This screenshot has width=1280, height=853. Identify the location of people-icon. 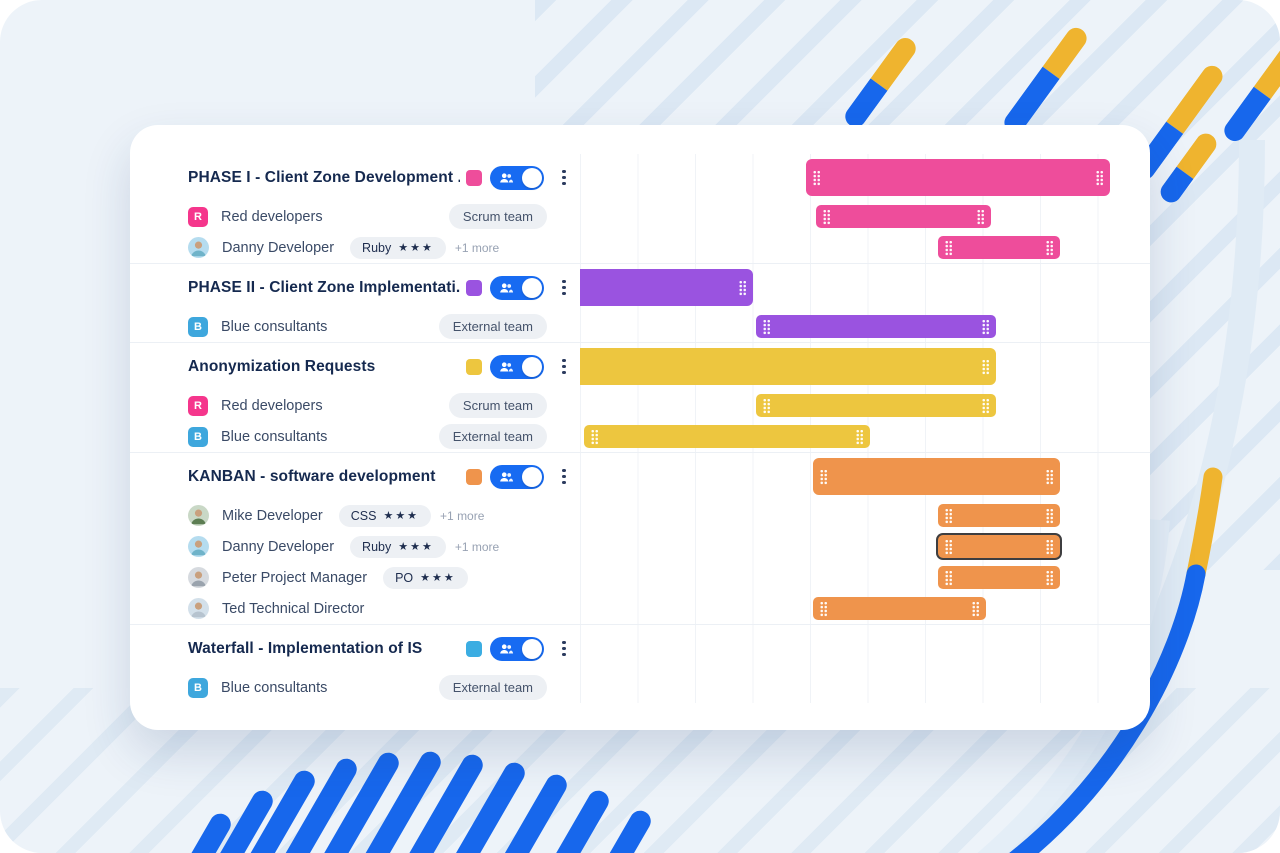
(507, 366).